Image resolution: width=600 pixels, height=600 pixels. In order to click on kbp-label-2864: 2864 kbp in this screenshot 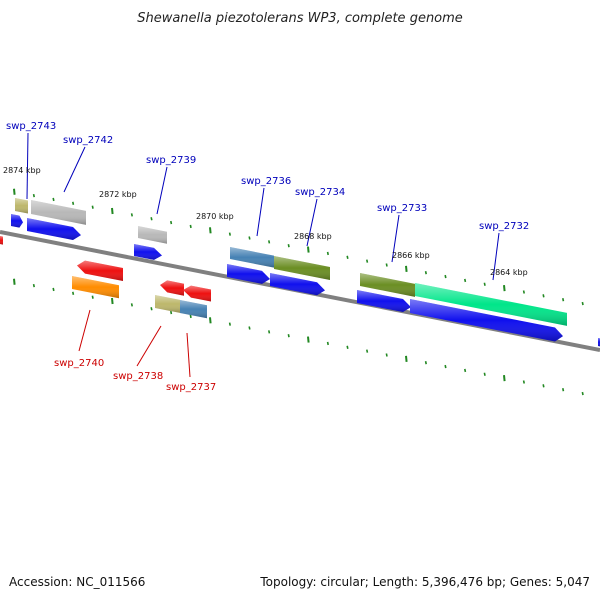, I will do `click(509, 272)`.